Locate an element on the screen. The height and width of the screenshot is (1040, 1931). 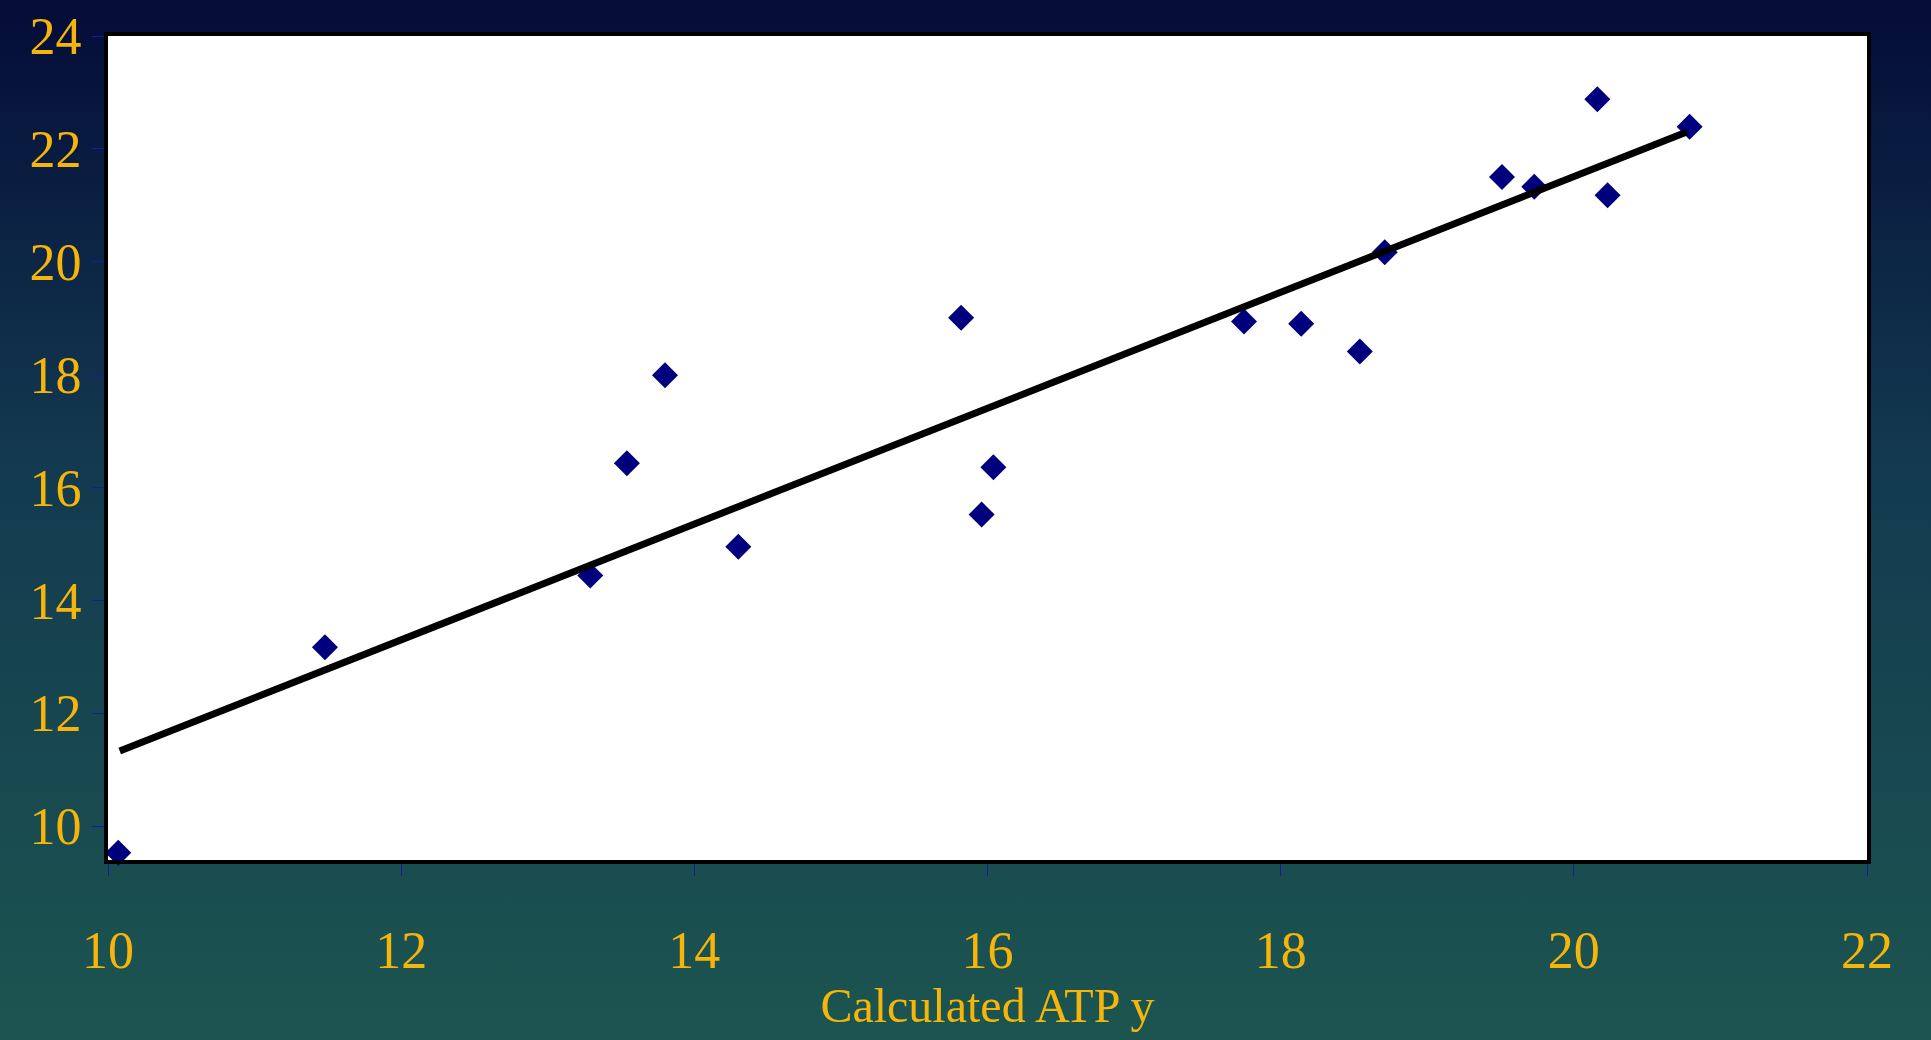
y-tick-label: 20 is located at coordinates (55, 262).